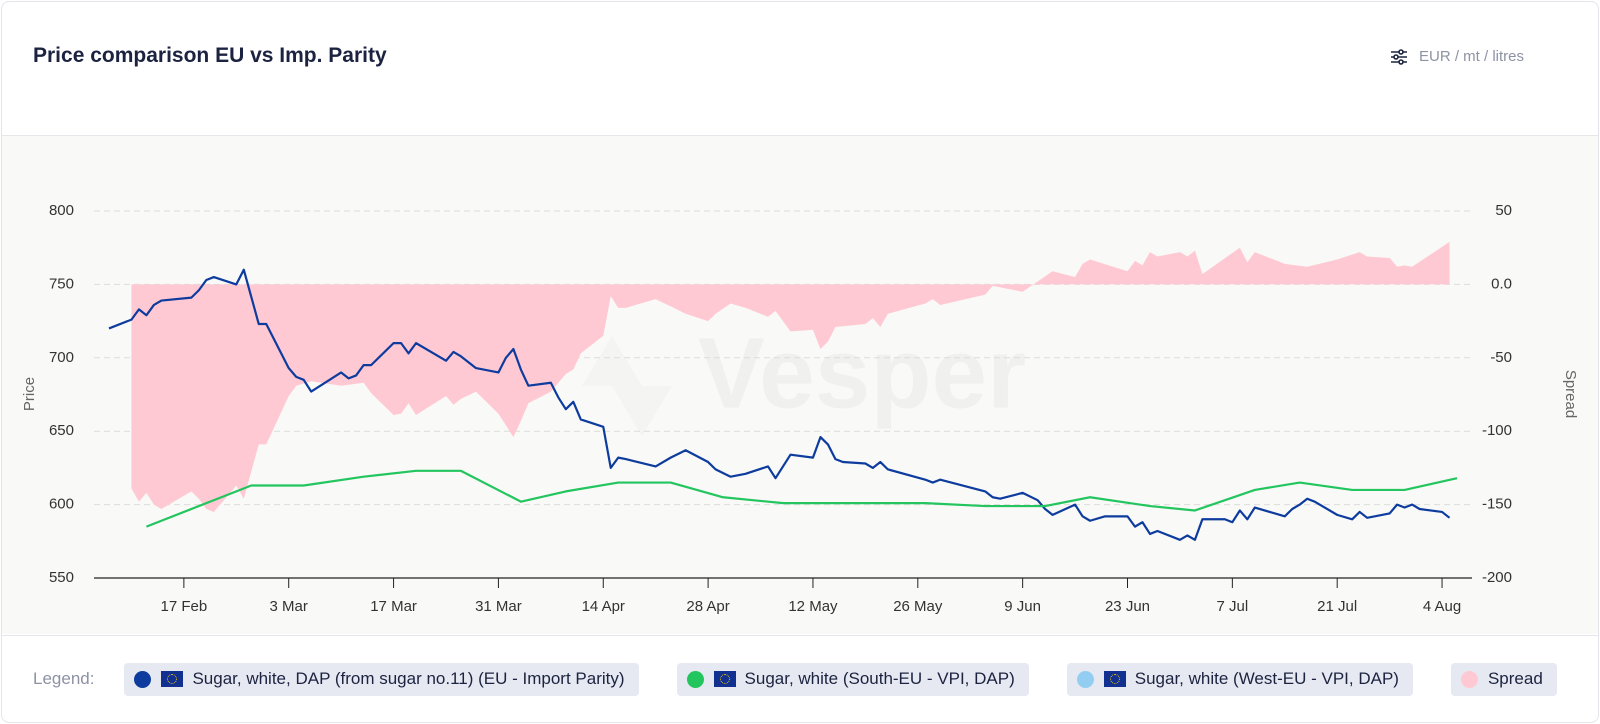 This screenshot has width=1600, height=724. I want to click on x-tick-label: 14 Apr, so click(603, 606).